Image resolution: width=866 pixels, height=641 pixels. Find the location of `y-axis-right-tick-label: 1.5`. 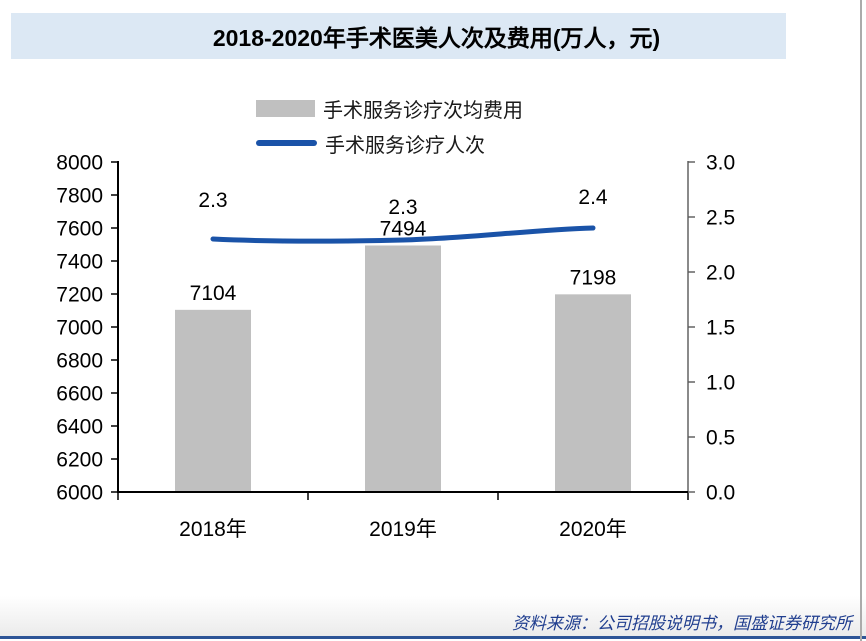

y-axis-right-tick-label: 1.5 is located at coordinates (720, 328).